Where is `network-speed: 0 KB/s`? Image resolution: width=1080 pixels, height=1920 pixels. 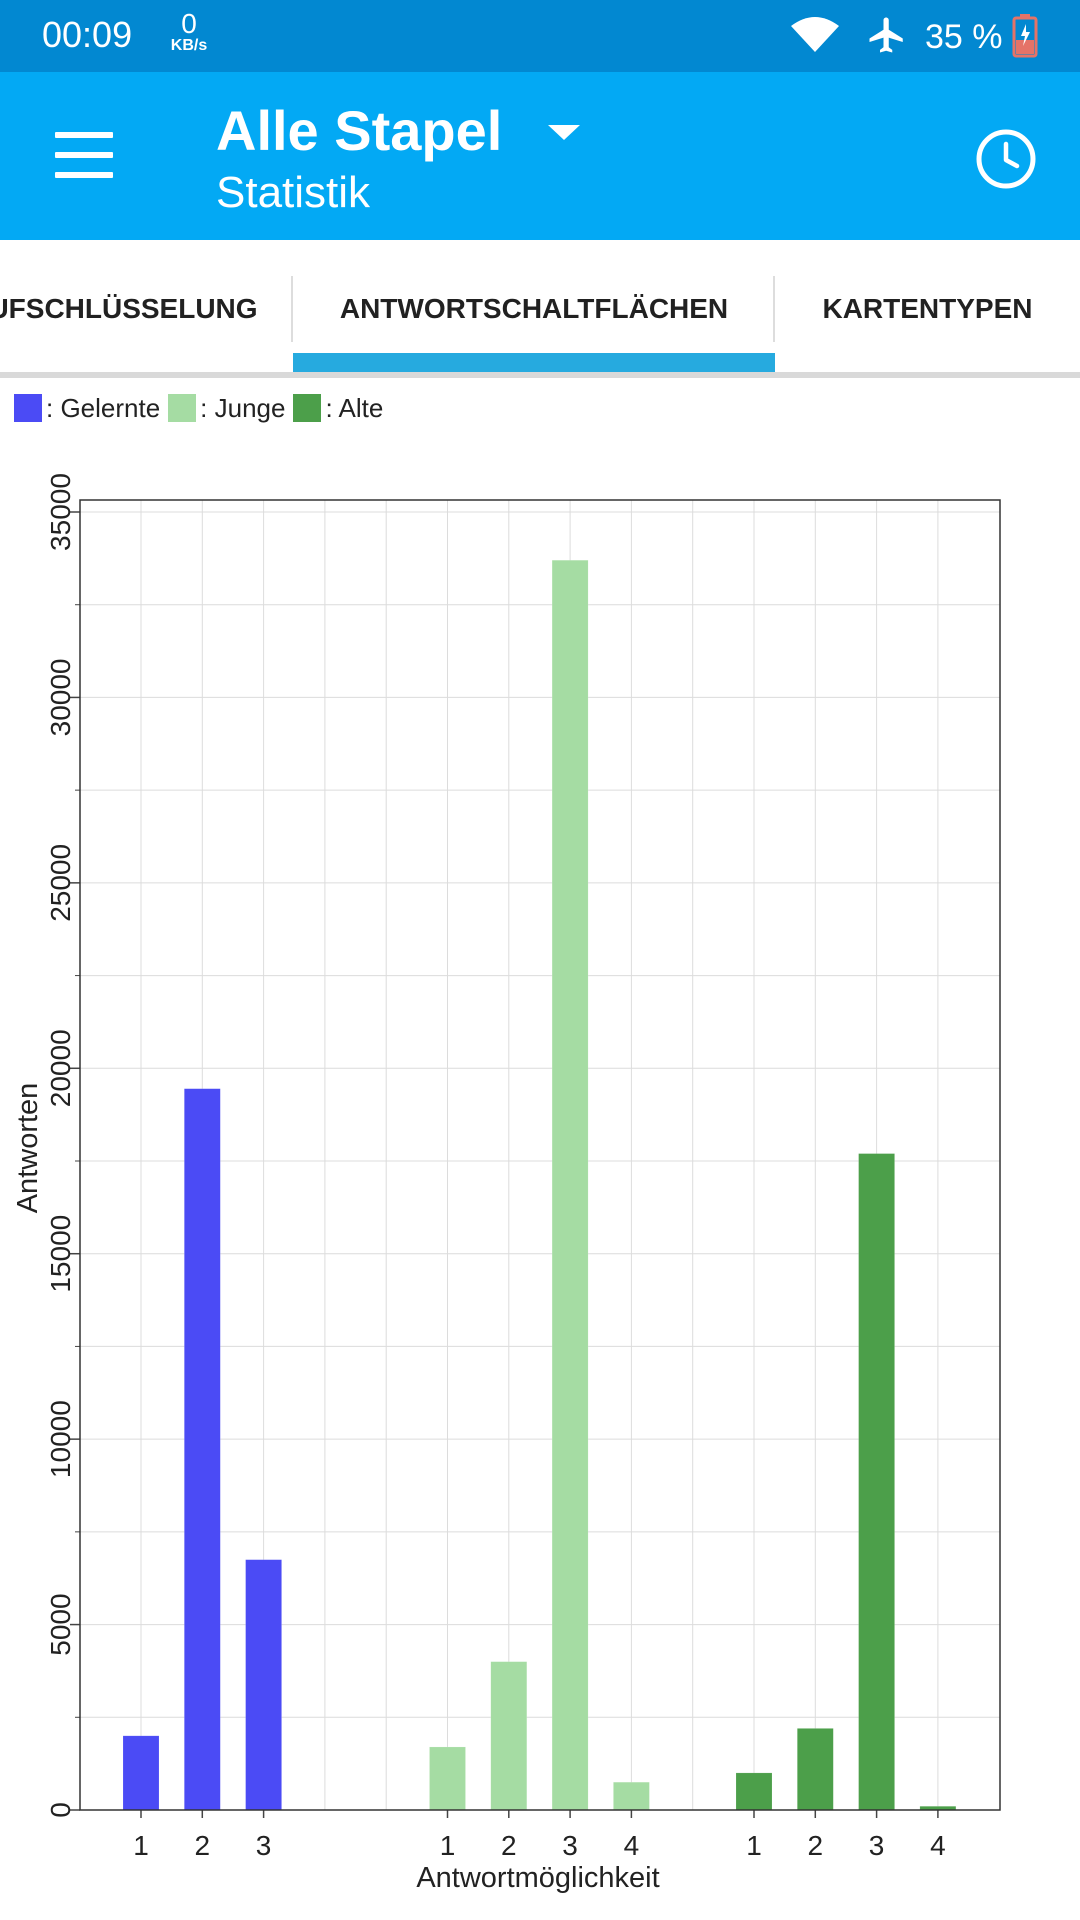
network-speed: 0 KB/s is located at coordinates (189, 32).